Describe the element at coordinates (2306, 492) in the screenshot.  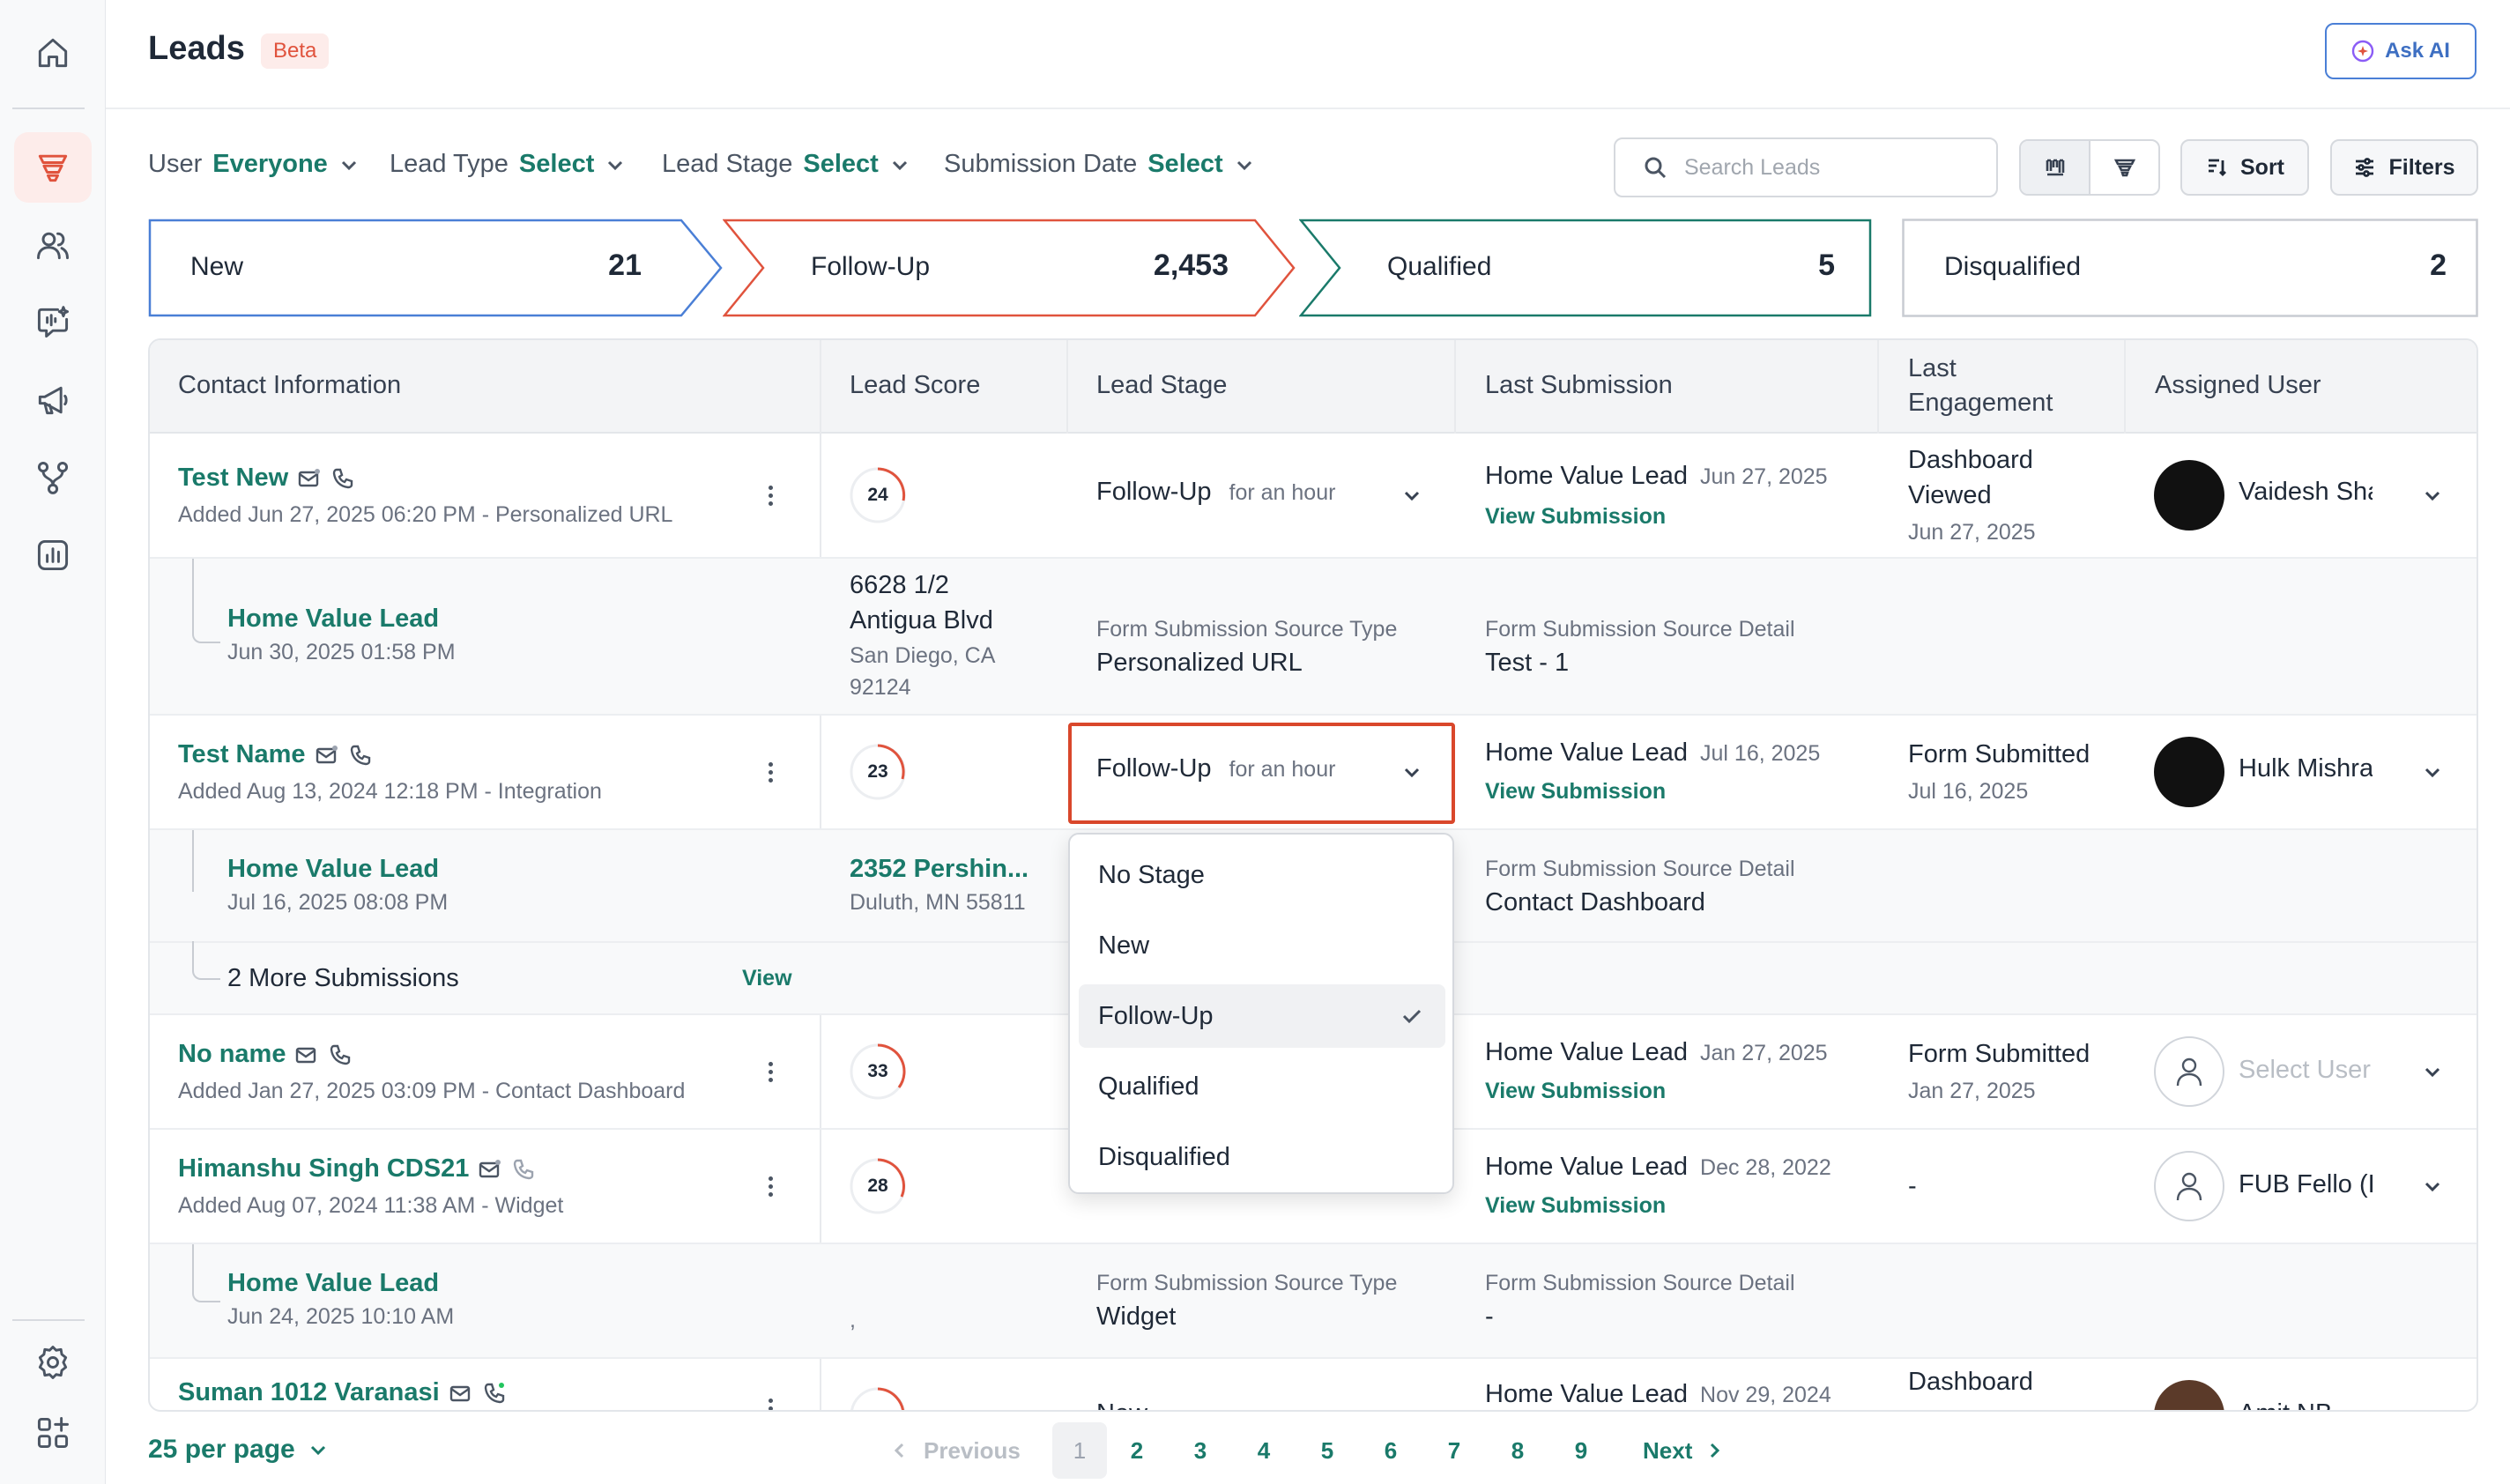
I see `assigned-user-name: Vaidesh Shank` at that location.